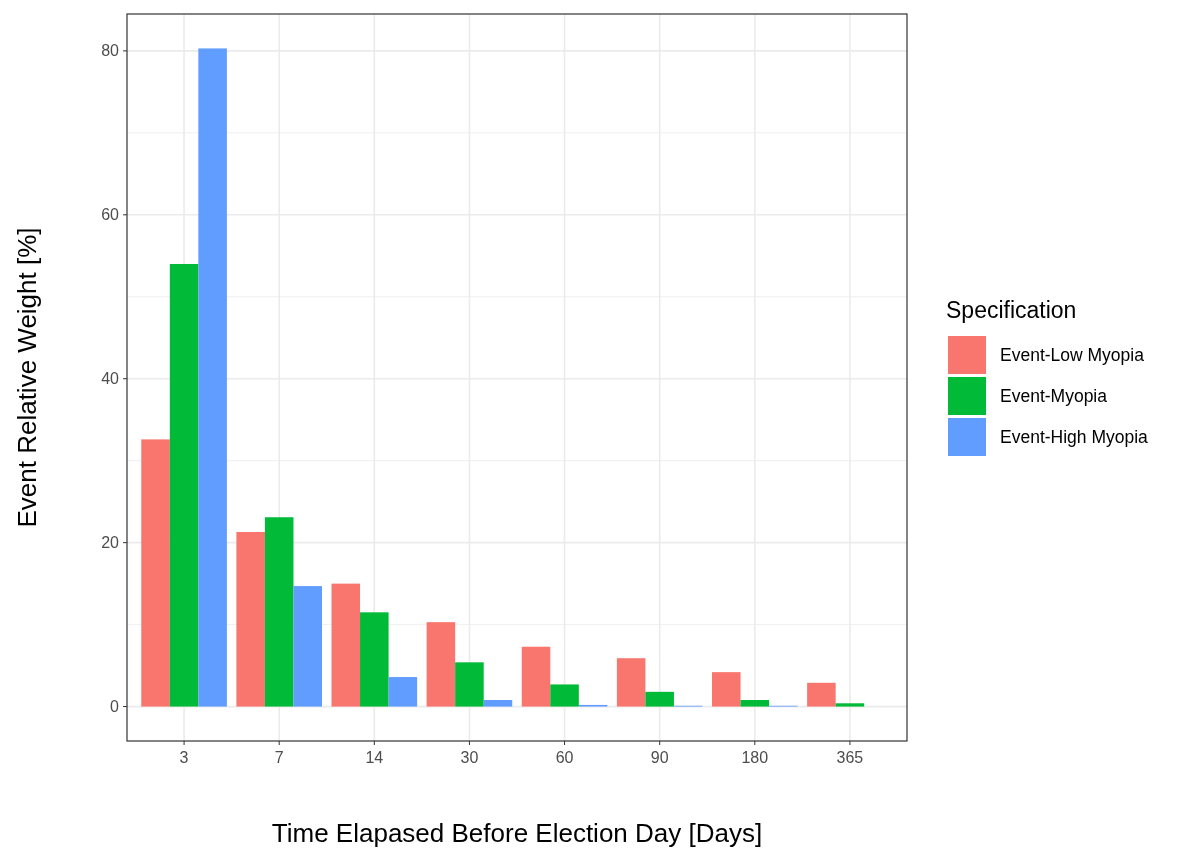  Describe the element at coordinates (279, 757) in the screenshot. I see `x-tick-label: 7` at that location.